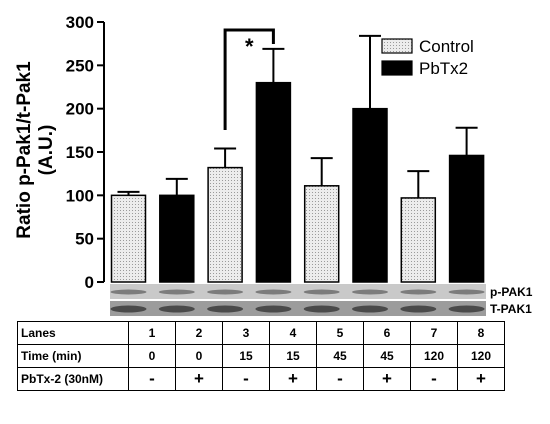 This screenshot has height=424, width=550. I want to click on table-row: Lanes 1 2 3 4 5 6 7 8, so click(261, 333).